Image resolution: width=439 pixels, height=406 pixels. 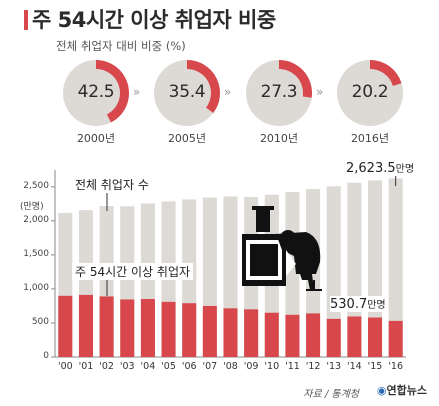 What do you see at coordinates (354, 366) in the screenshot?
I see `x-tick-label: '14` at bounding box center [354, 366].